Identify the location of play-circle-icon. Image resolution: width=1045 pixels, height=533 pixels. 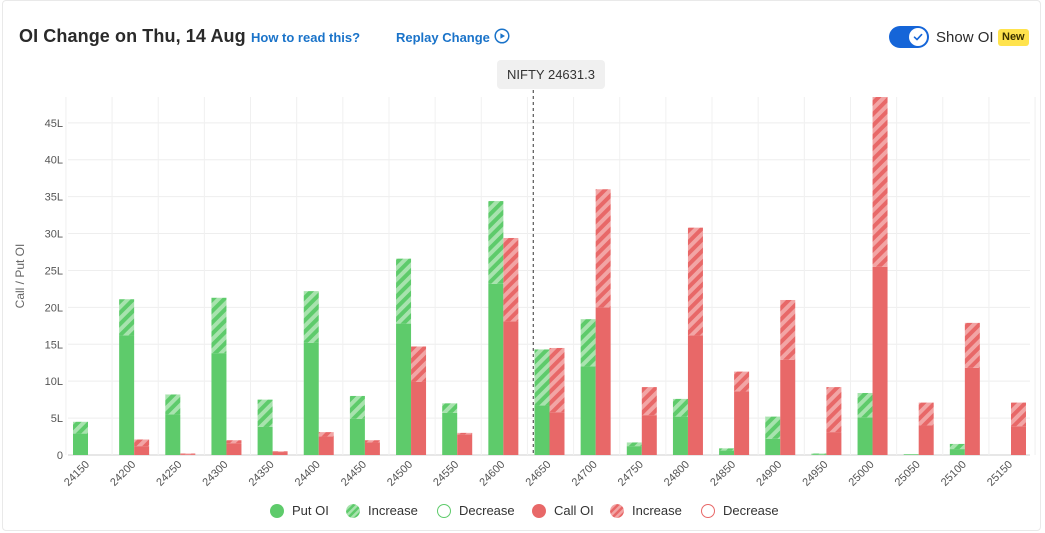
(502, 36).